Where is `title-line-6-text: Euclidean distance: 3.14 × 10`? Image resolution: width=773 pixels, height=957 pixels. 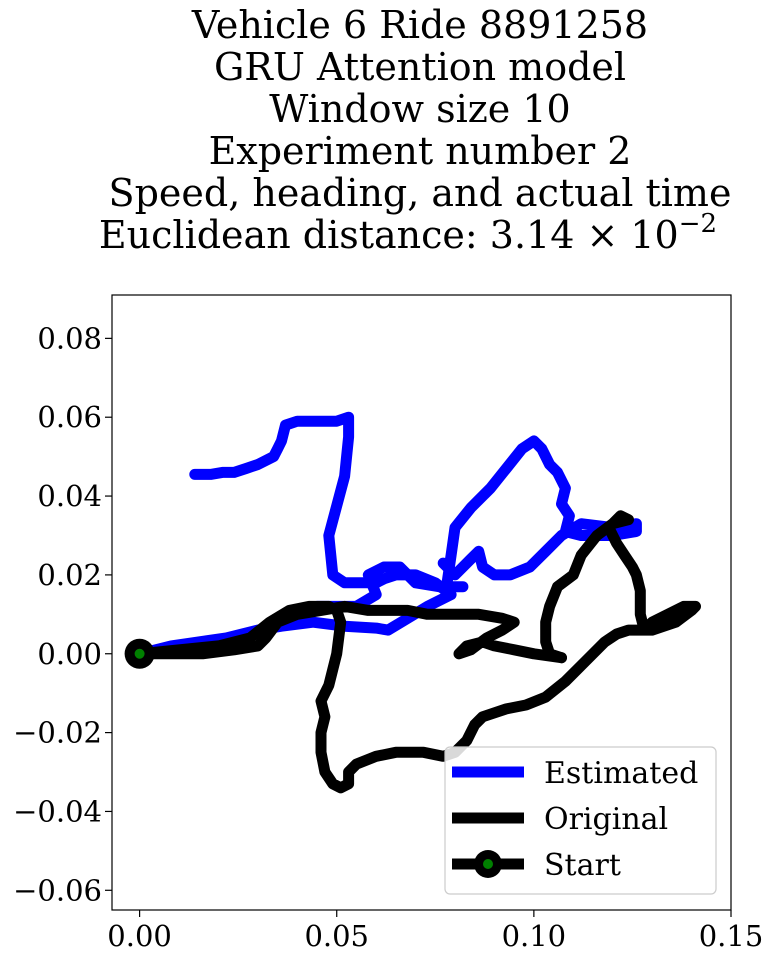 title-line-6-text: Euclidean distance: 3.14 × 10 is located at coordinates (389, 235).